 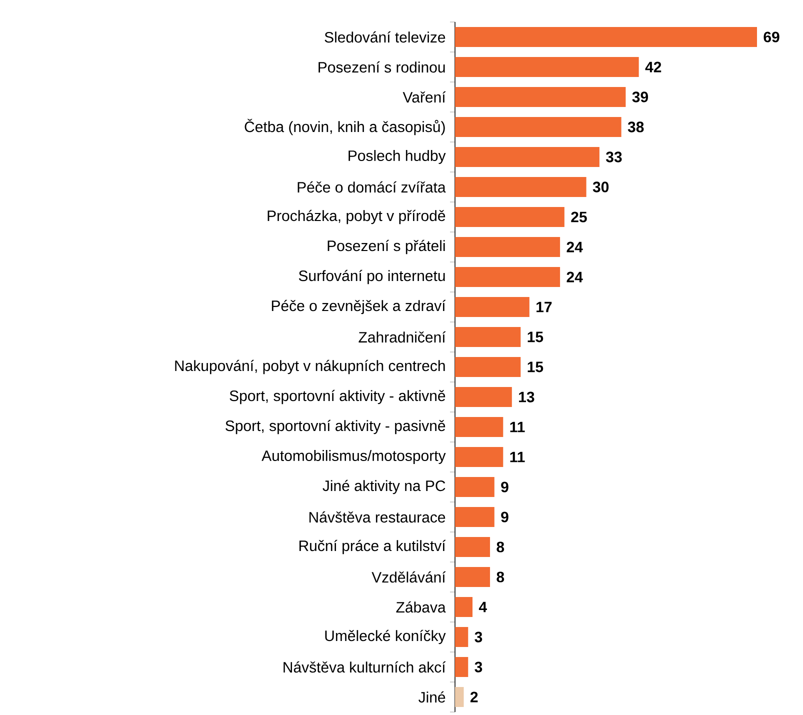 What do you see at coordinates (365, 667) in the screenshot?
I see `y-tick-label: Návštěva kulturních akcí` at bounding box center [365, 667].